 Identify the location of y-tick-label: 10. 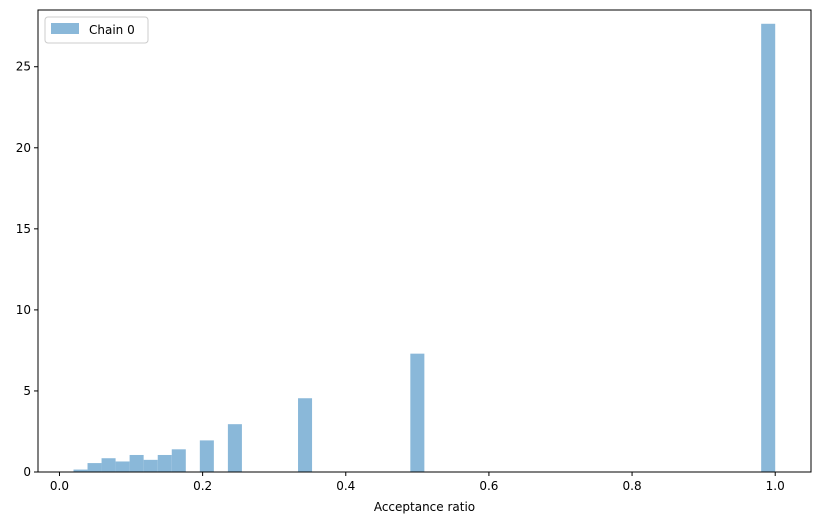
(23, 310).